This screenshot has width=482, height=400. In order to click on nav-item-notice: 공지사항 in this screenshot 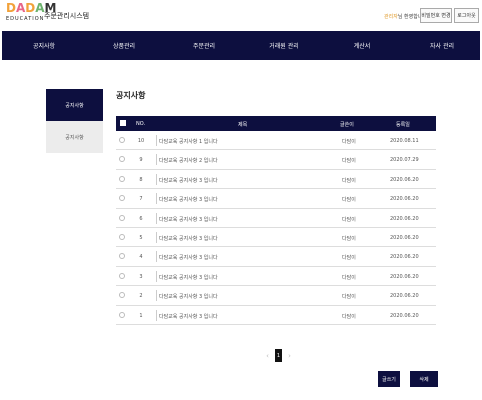, I will do `click(44, 46)`.